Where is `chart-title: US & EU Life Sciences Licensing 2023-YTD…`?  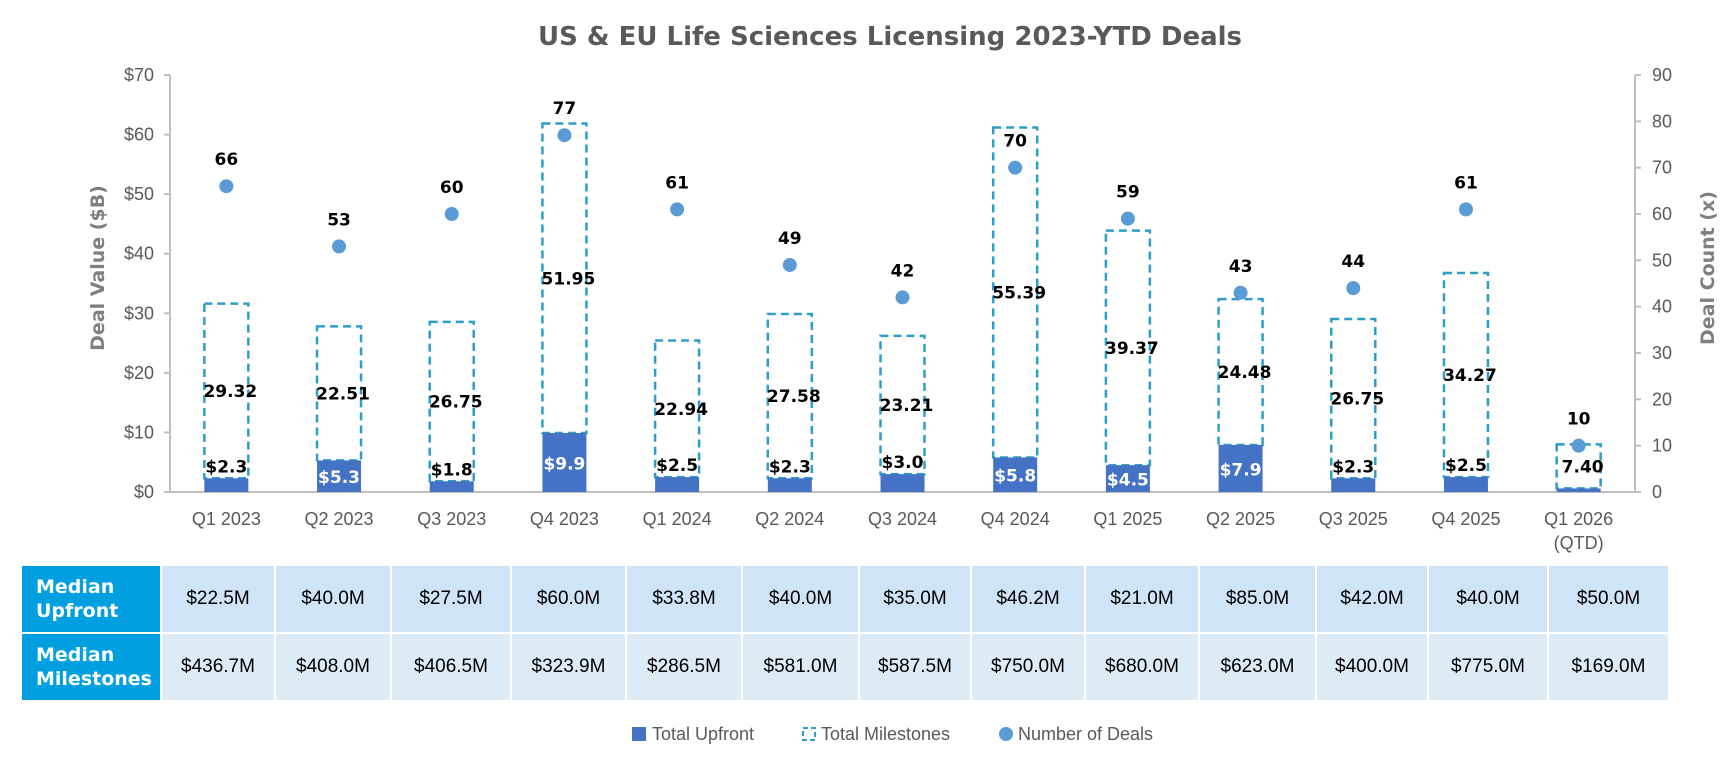 chart-title: US & EU Life Sciences Licensing 2023-YTD… is located at coordinates (890, 37).